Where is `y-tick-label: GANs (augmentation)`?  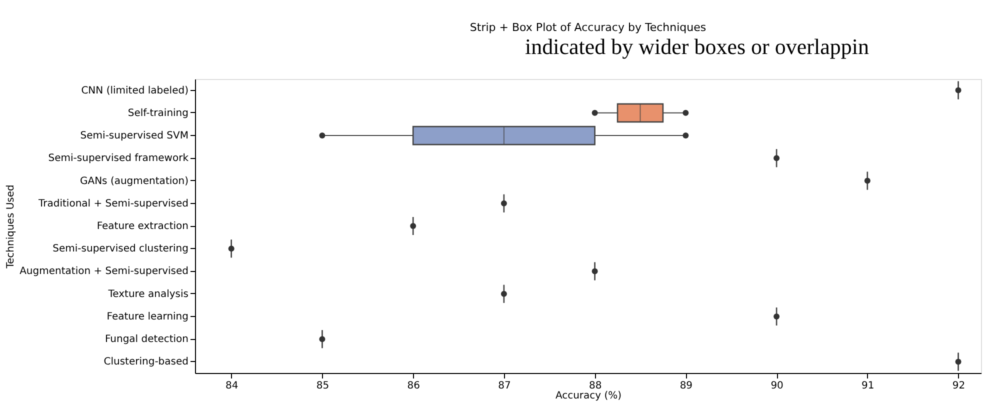
y-tick-label: GANs (augmentation) is located at coordinates (134, 181).